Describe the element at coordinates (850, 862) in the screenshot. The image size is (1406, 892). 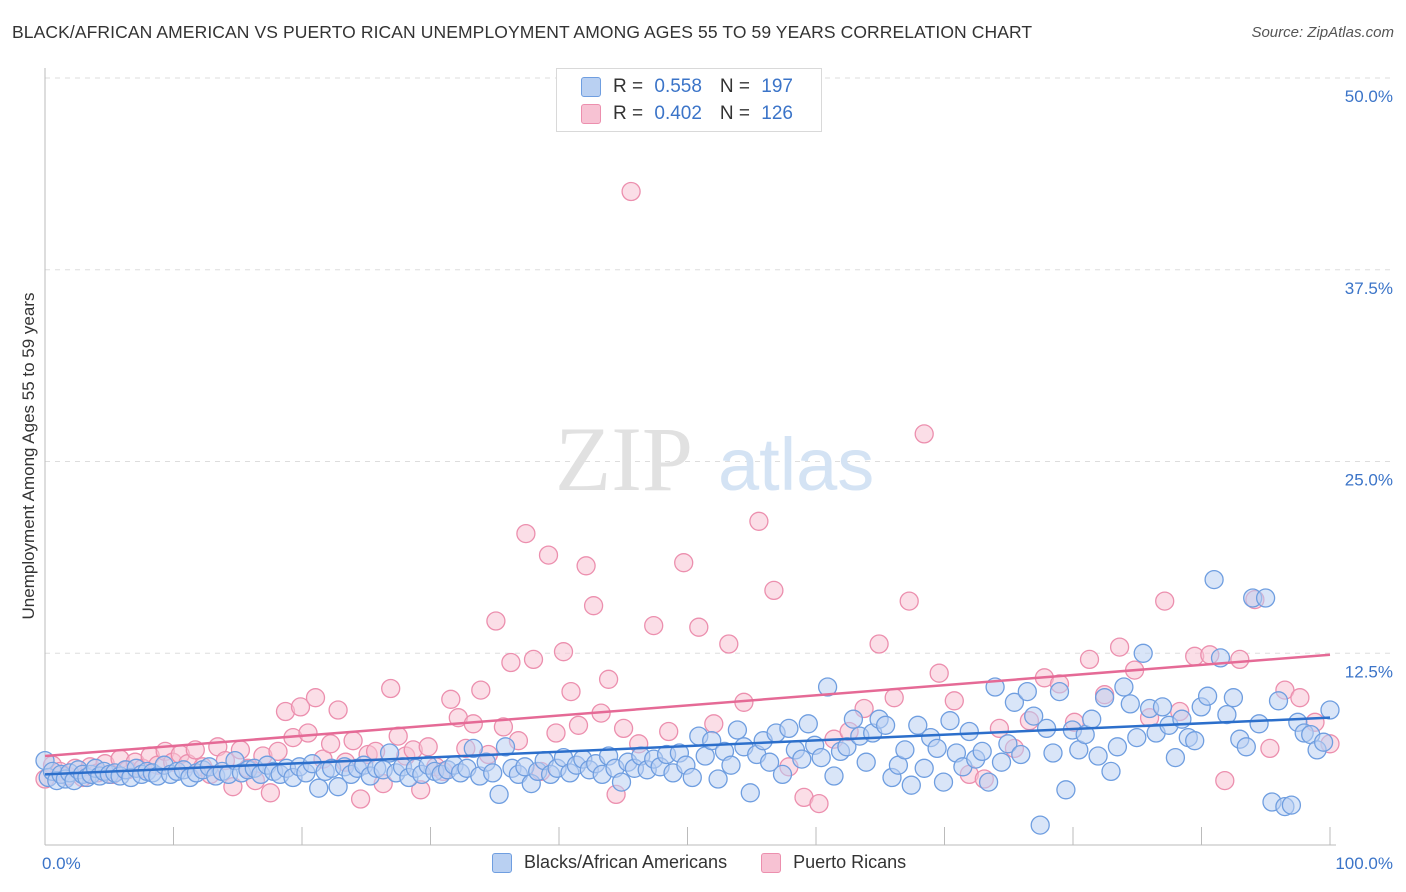
I see `legend-label-puerto-ricans: Puerto Ricans` at that location.